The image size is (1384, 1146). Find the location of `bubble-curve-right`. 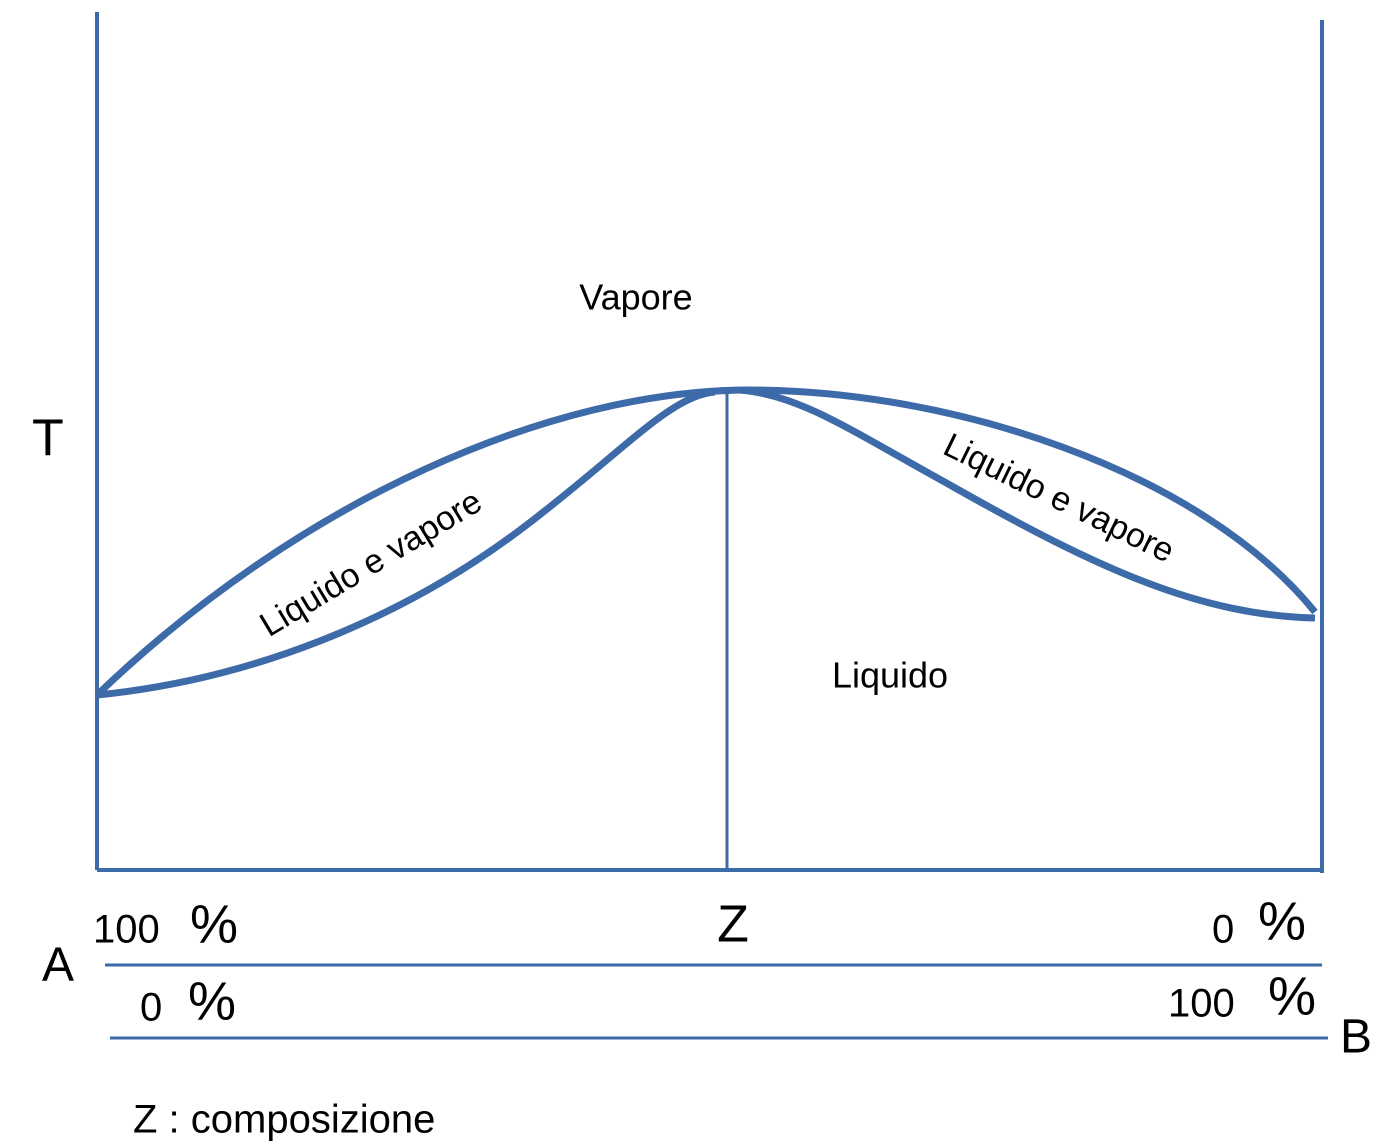

bubble-curve-right is located at coordinates (1027, 504).